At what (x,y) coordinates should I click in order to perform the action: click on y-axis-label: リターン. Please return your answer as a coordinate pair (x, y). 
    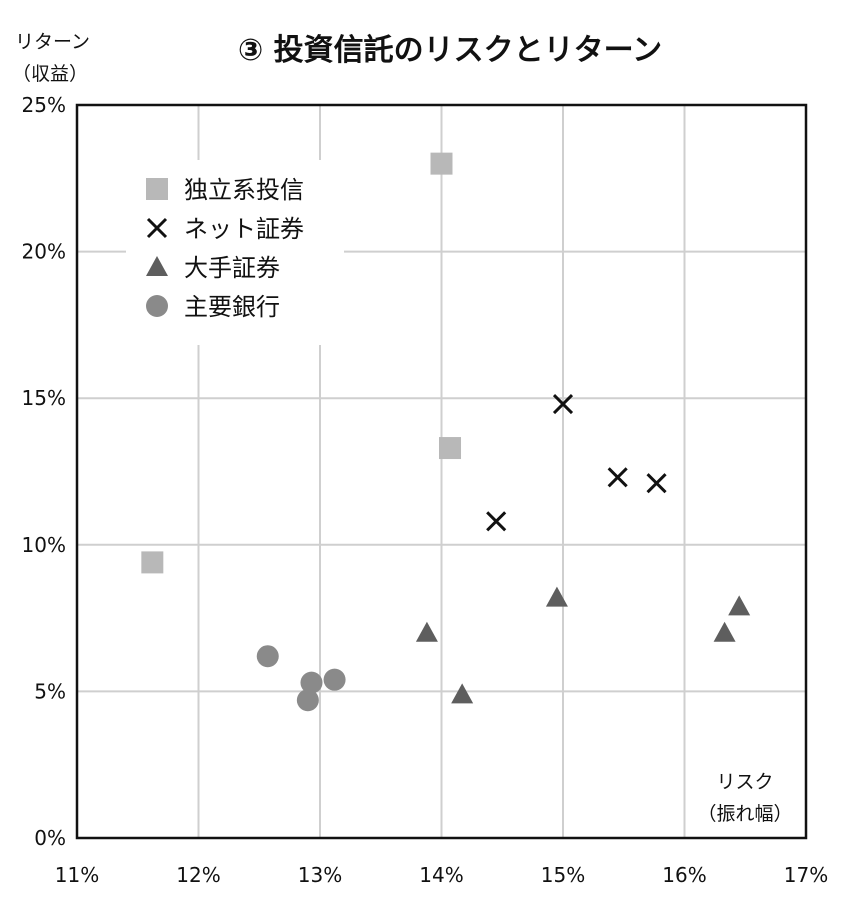
    Looking at the image, I should click on (52, 42).